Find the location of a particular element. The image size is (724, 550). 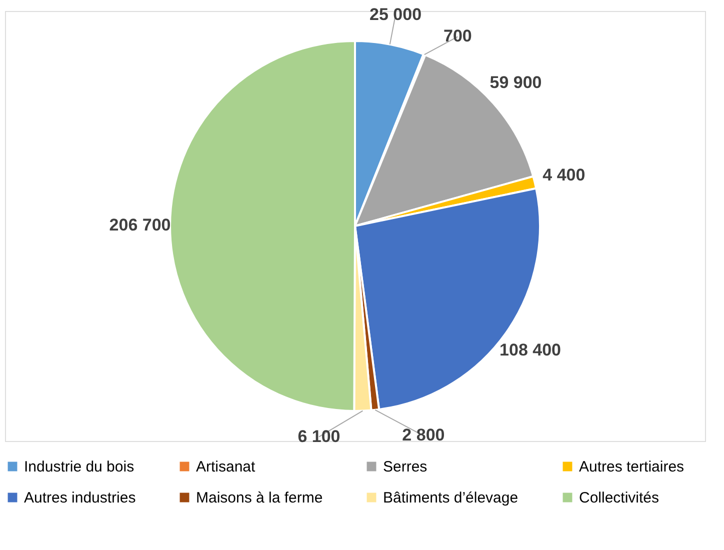

legend-label: Bâtiments d’élevage is located at coordinates (450, 498).